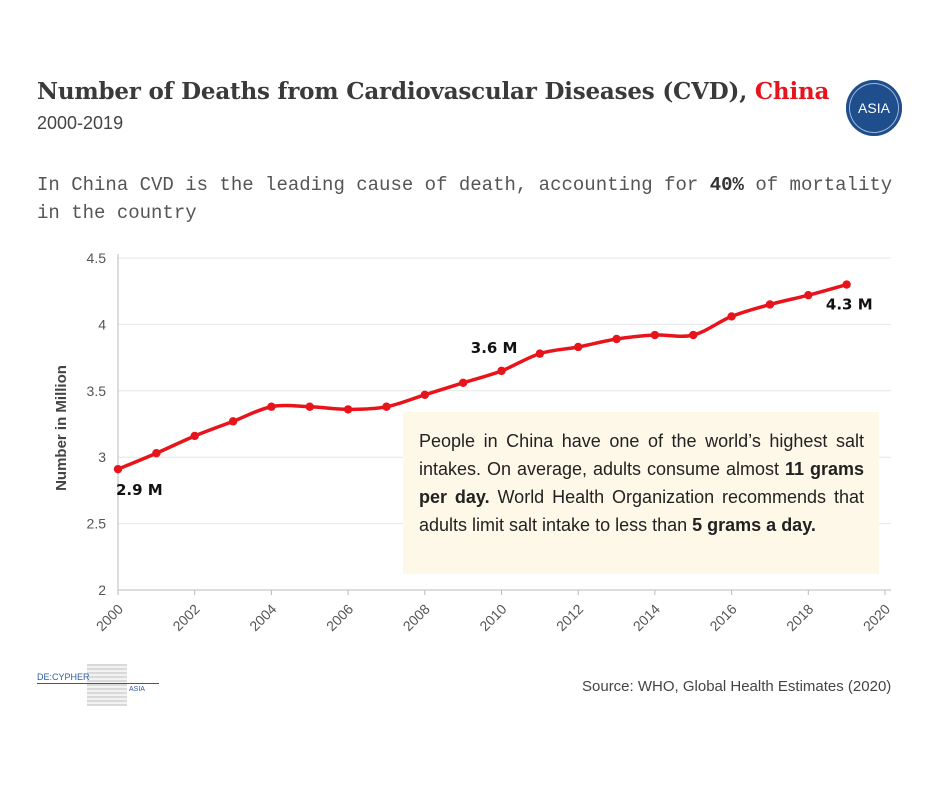 The width and height of the screenshot is (940, 788). I want to click on lead-after: of mortality in the country, so click(465, 199).